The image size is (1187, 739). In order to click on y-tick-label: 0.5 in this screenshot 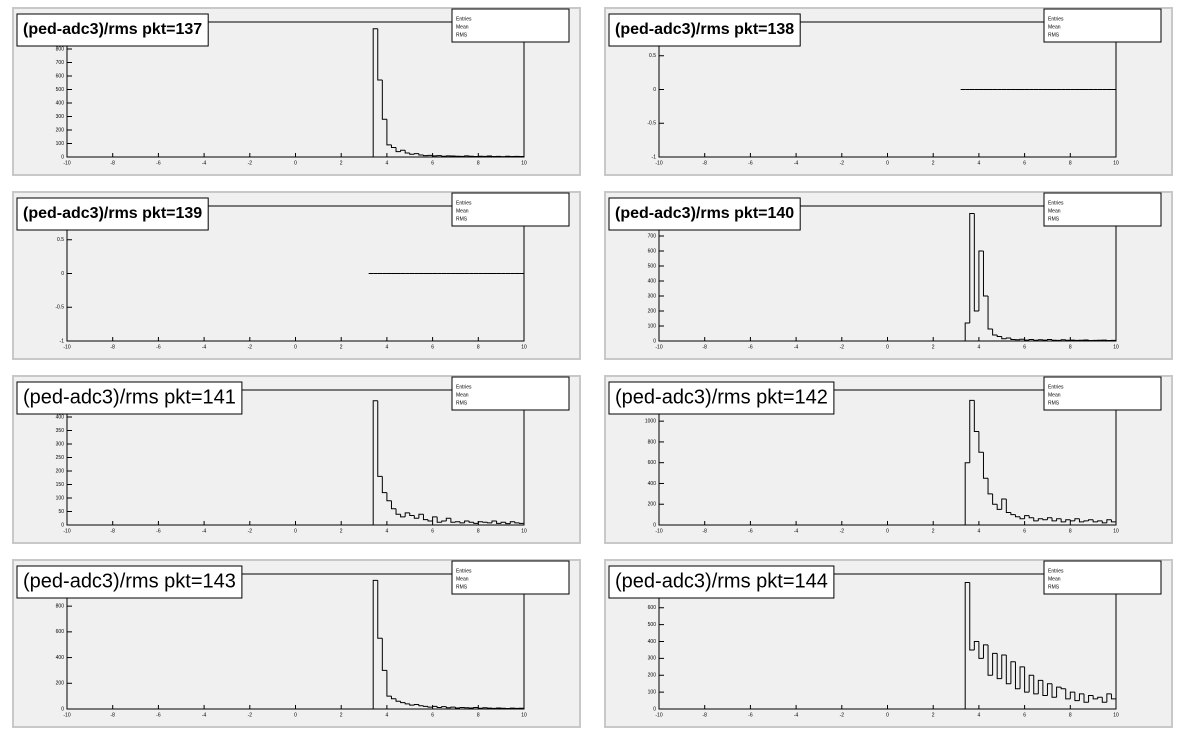, I will do `click(60, 240)`.